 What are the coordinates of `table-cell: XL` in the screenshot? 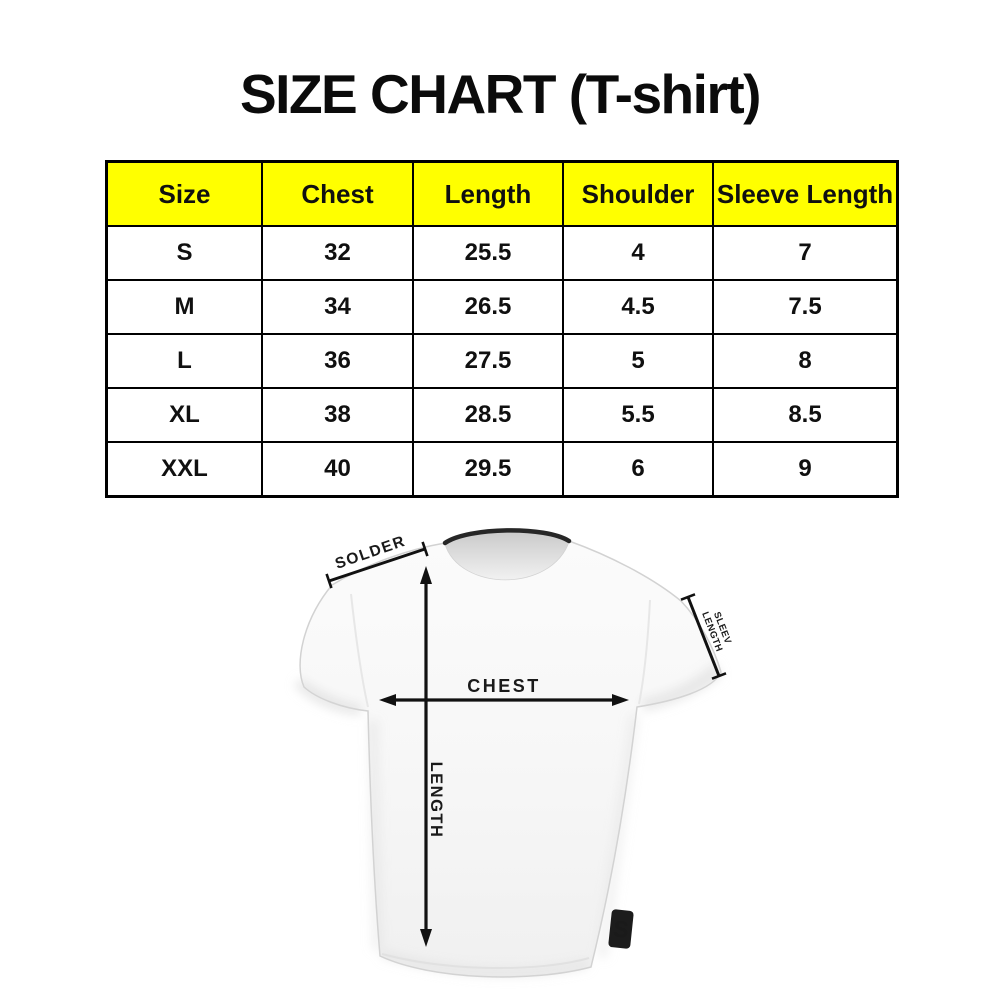 It's located at (185, 416).